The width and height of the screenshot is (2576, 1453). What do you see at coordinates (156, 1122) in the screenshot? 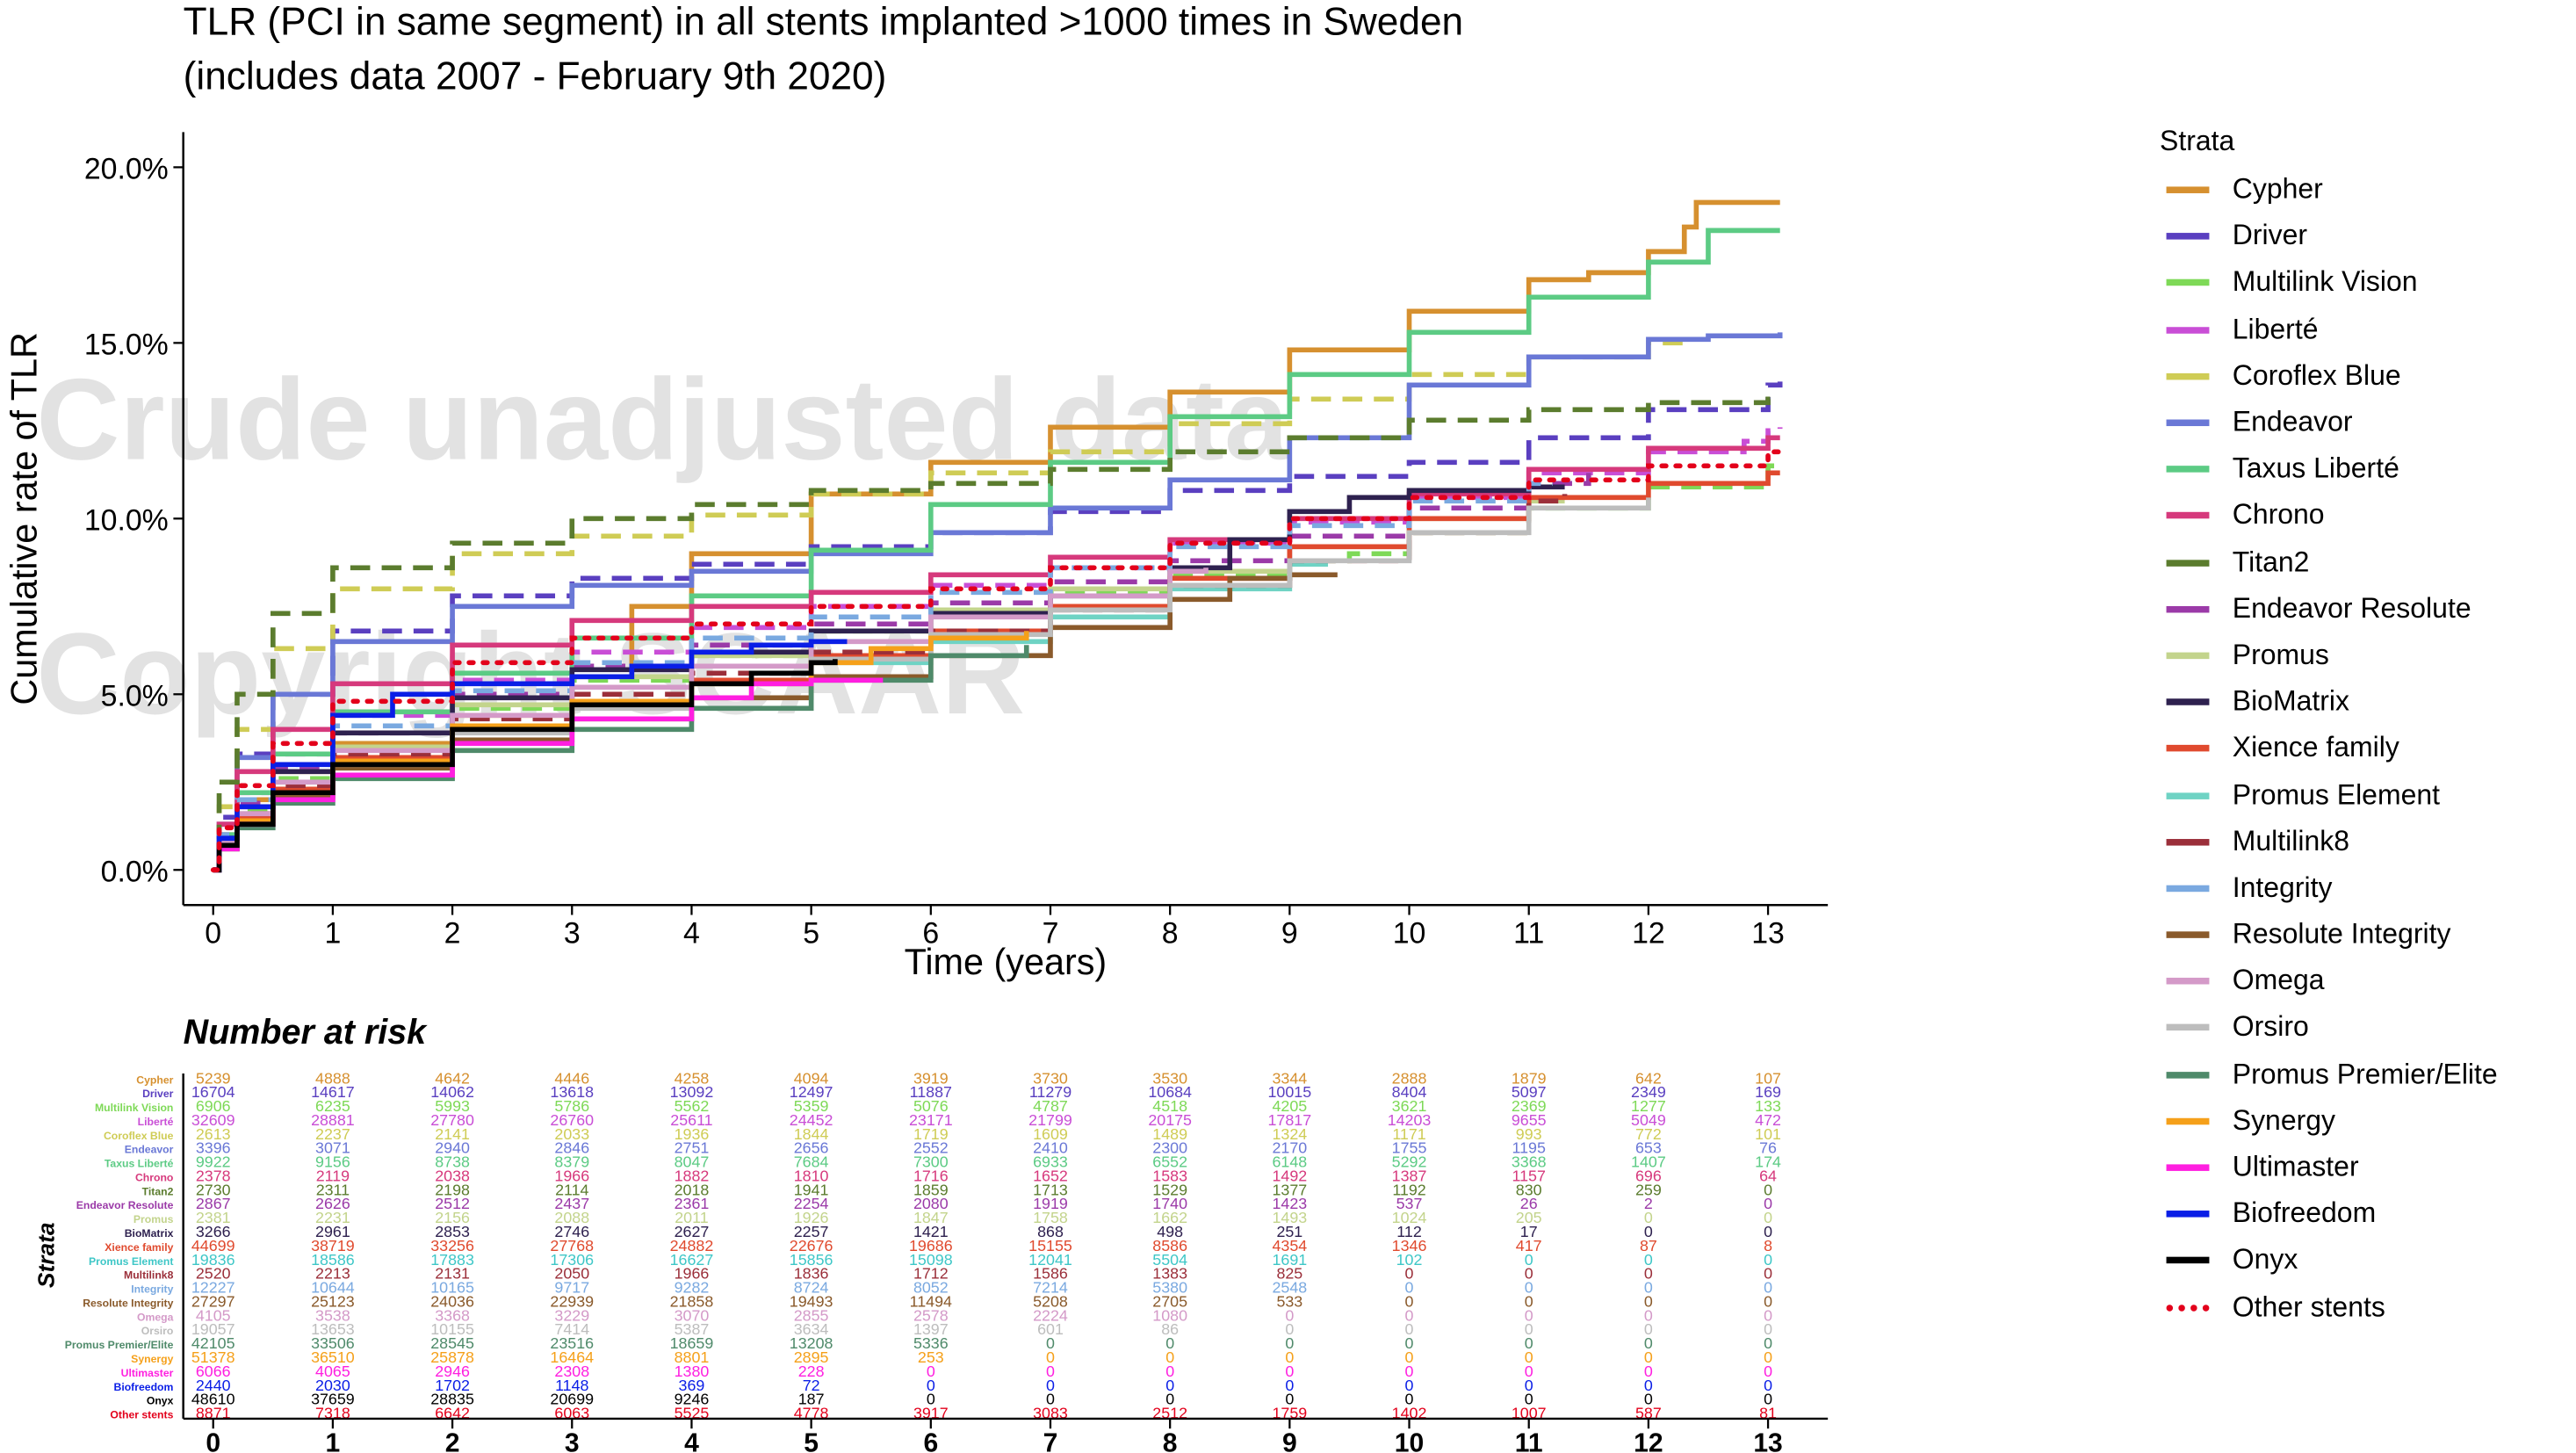
I see `risk-row-label: Liberté` at bounding box center [156, 1122].